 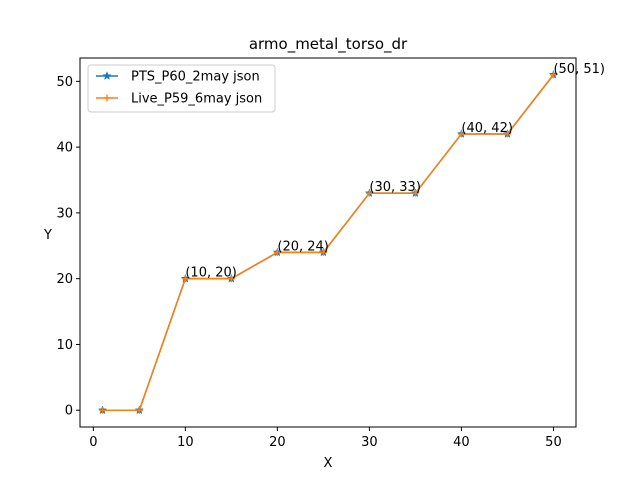 I want to click on x-tick-label: 40, so click(x=461, y=442).